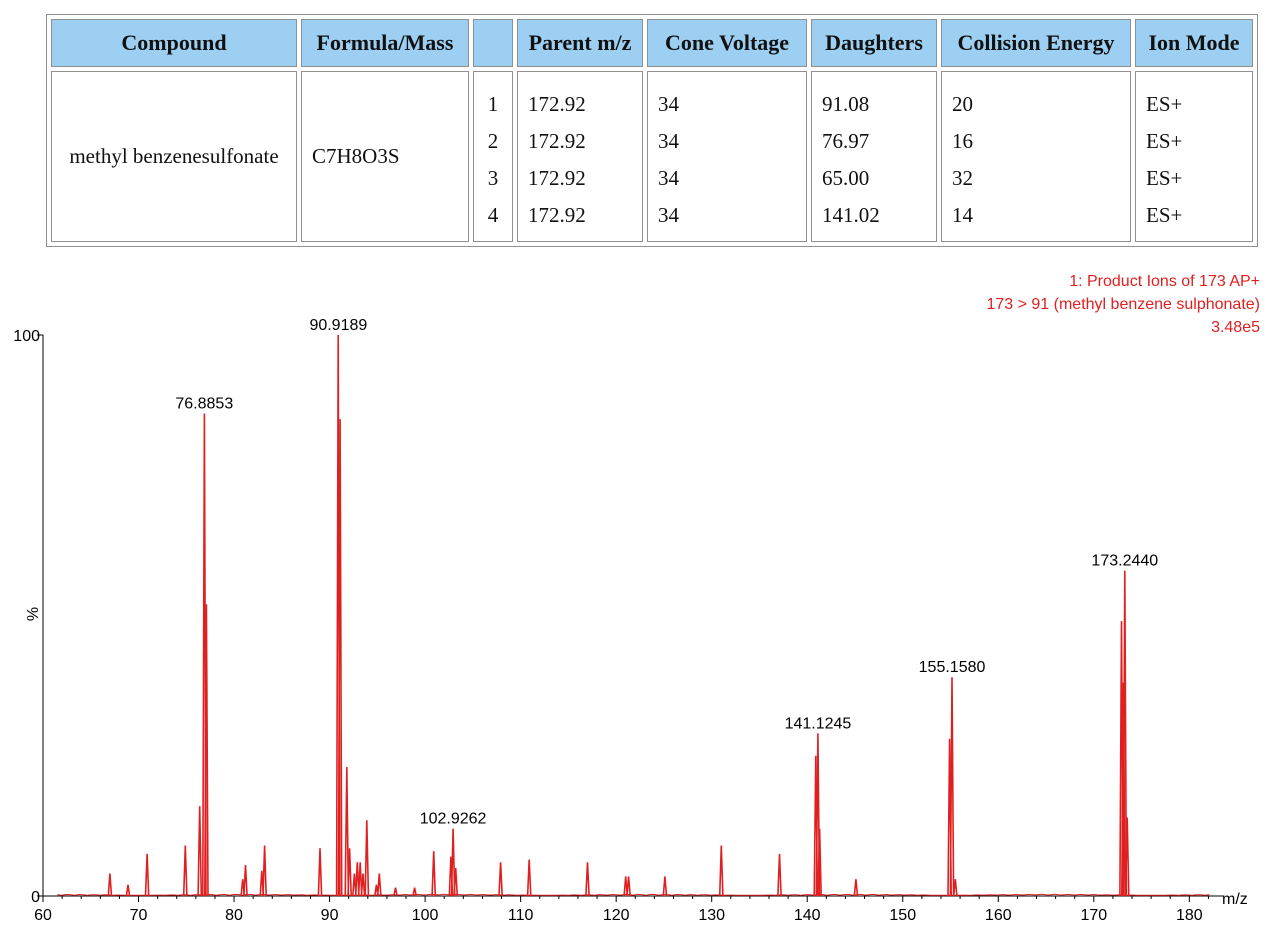  What do you see at coordinates (851, 214) in the screenshot?
I see `daughter-value: 141.02` at bounding box center [851, 214].